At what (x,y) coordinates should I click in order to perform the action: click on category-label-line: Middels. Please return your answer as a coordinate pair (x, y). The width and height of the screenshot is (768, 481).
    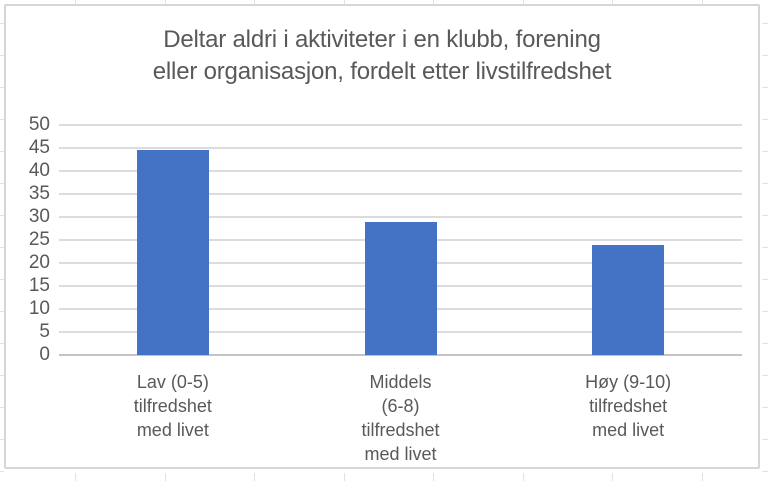
    Looking at the image, I should click on (400, 382).